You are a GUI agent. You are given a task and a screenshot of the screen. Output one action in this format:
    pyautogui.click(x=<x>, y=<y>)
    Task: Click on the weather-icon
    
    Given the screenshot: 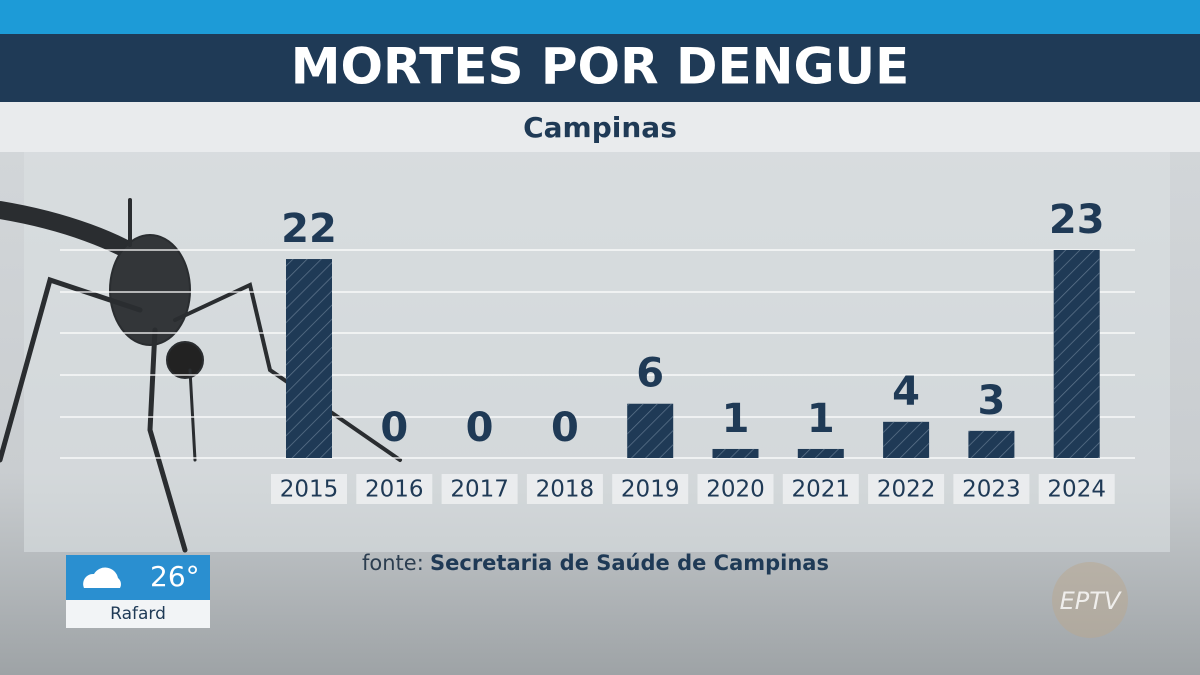 What is the action you would take?
    pyautogui.click(x=102, y=577)
    